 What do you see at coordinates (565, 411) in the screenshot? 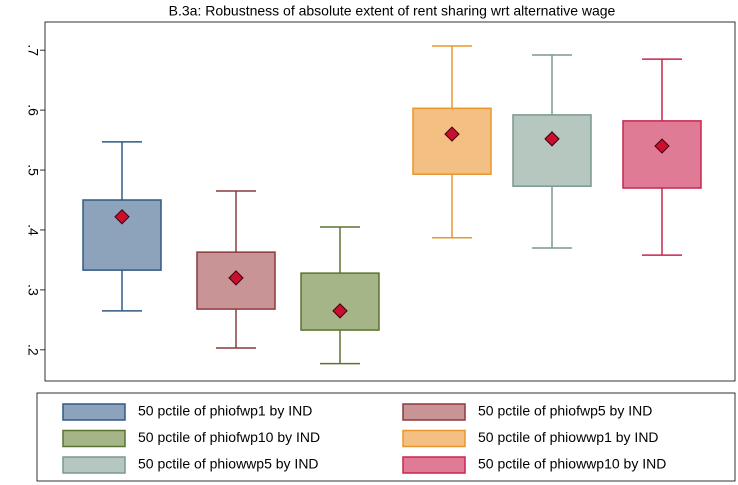
I see `legend-label: 50 pctile of phiofwp5 by IND` at bounding box center [565, 411].